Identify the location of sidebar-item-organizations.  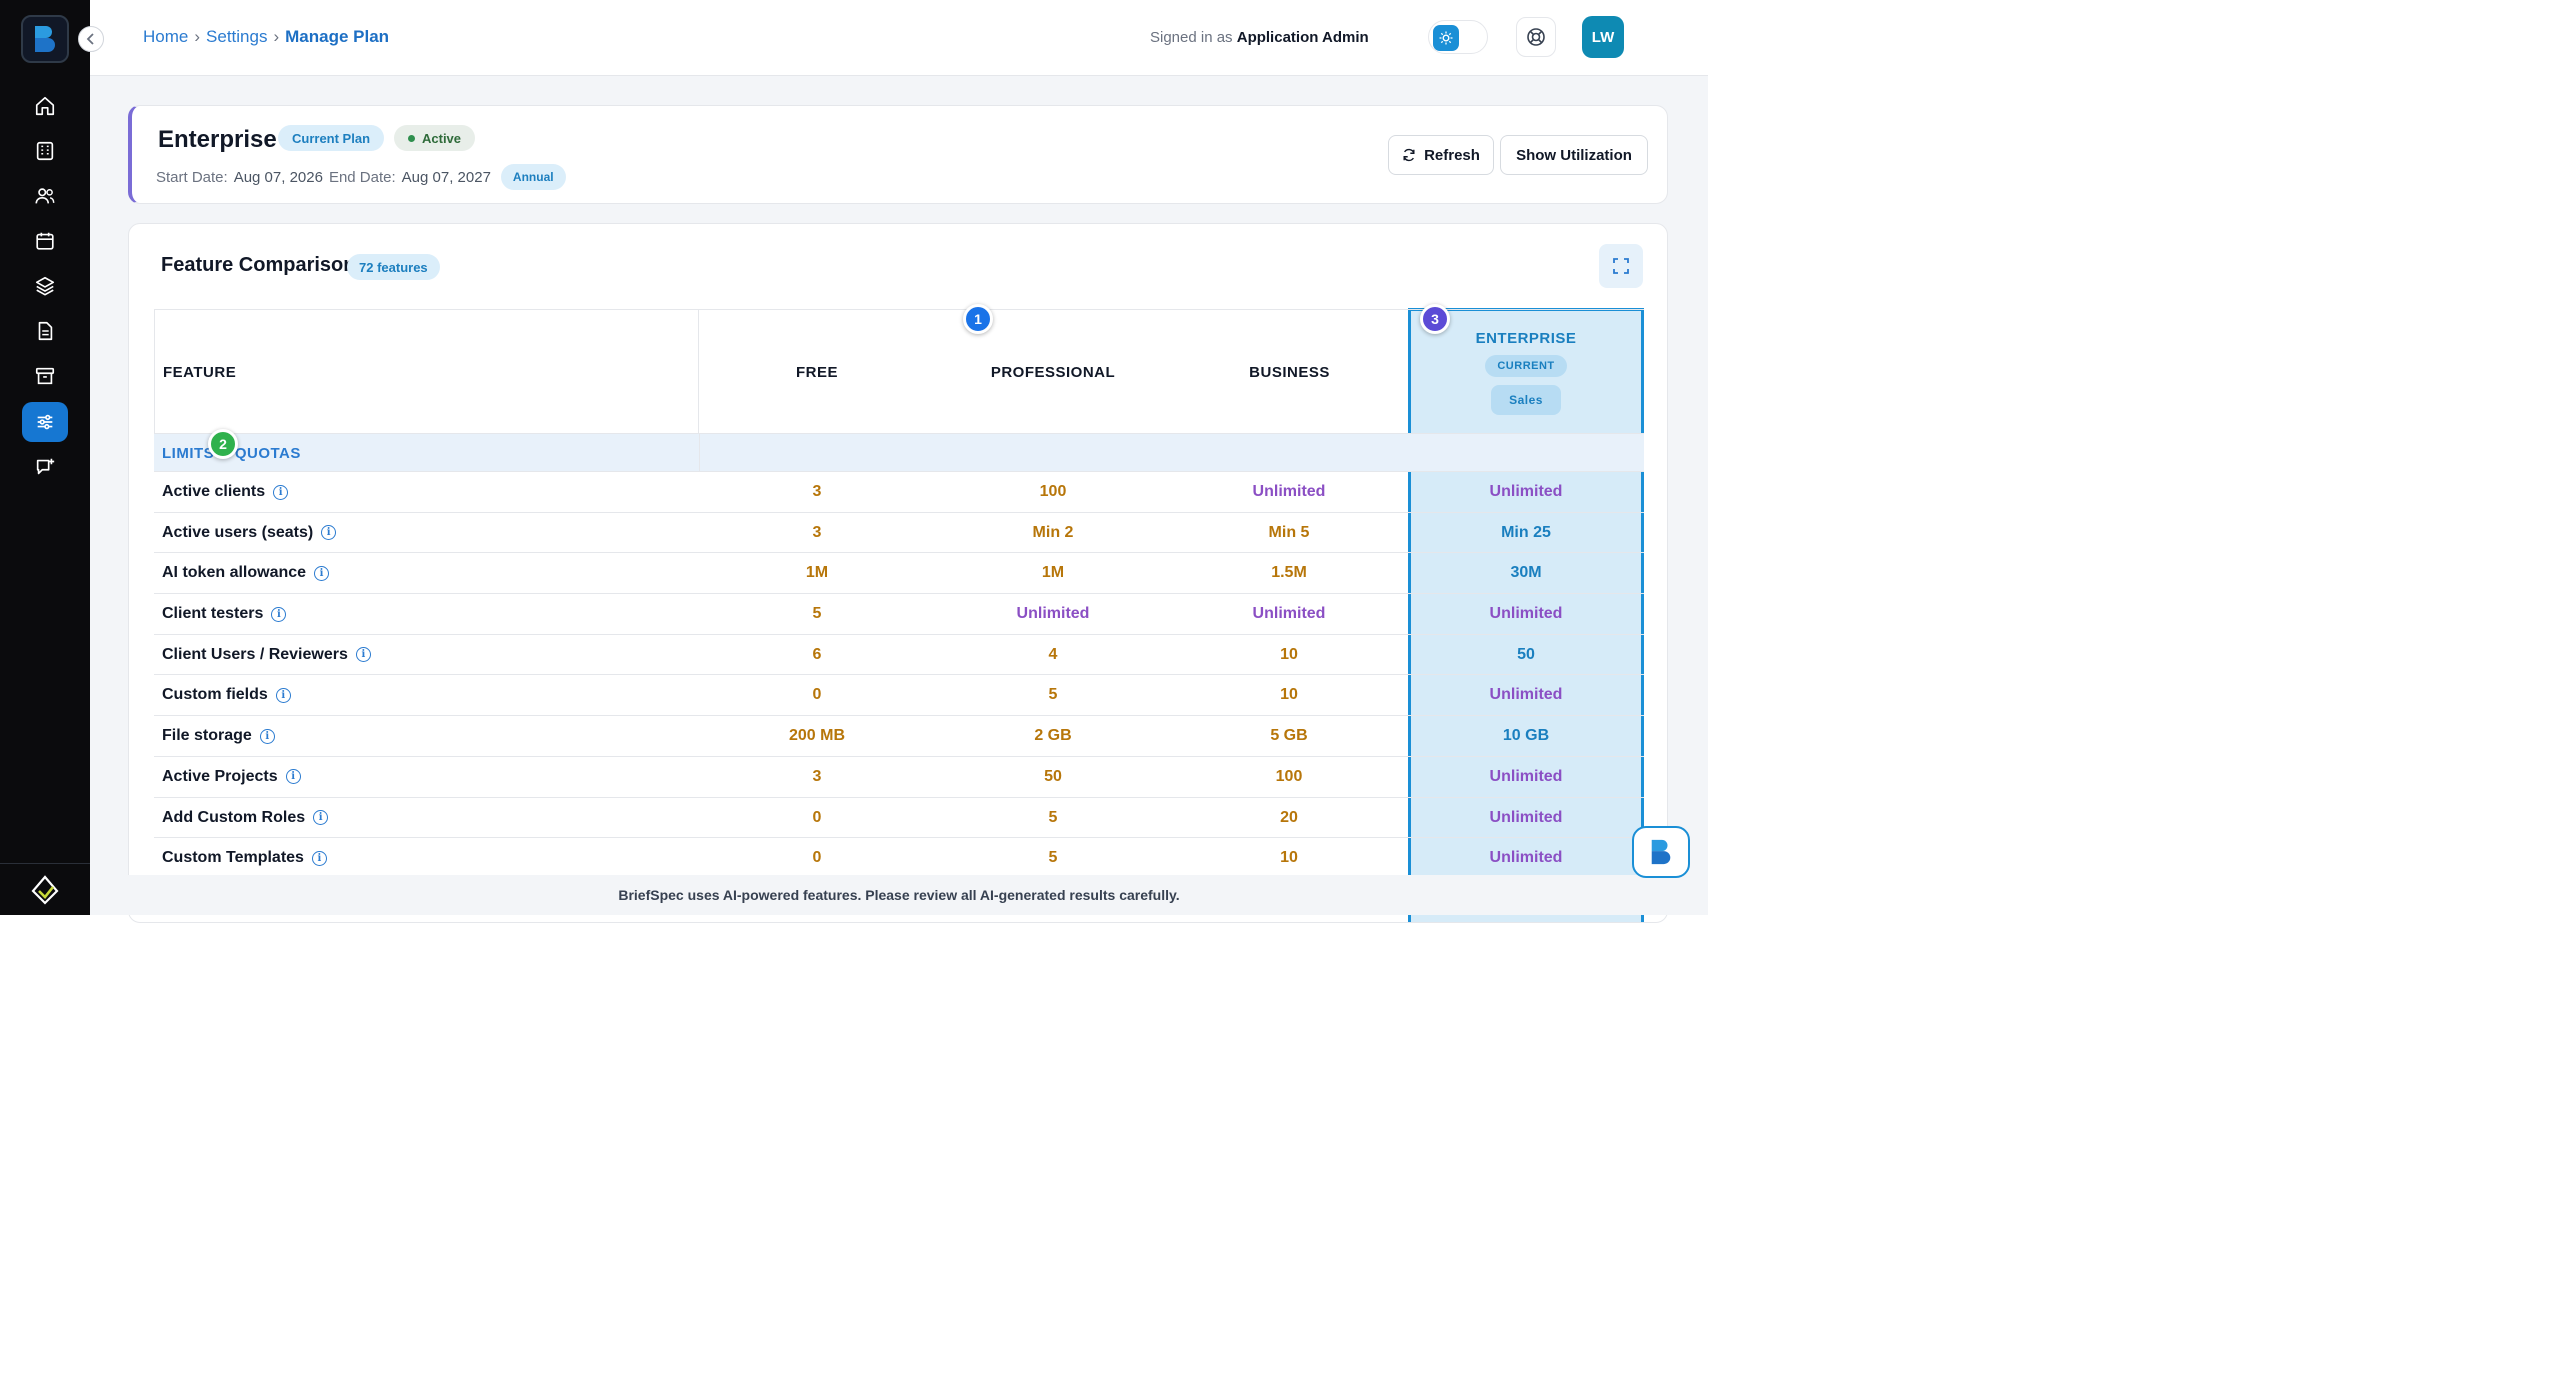
(45, 151).